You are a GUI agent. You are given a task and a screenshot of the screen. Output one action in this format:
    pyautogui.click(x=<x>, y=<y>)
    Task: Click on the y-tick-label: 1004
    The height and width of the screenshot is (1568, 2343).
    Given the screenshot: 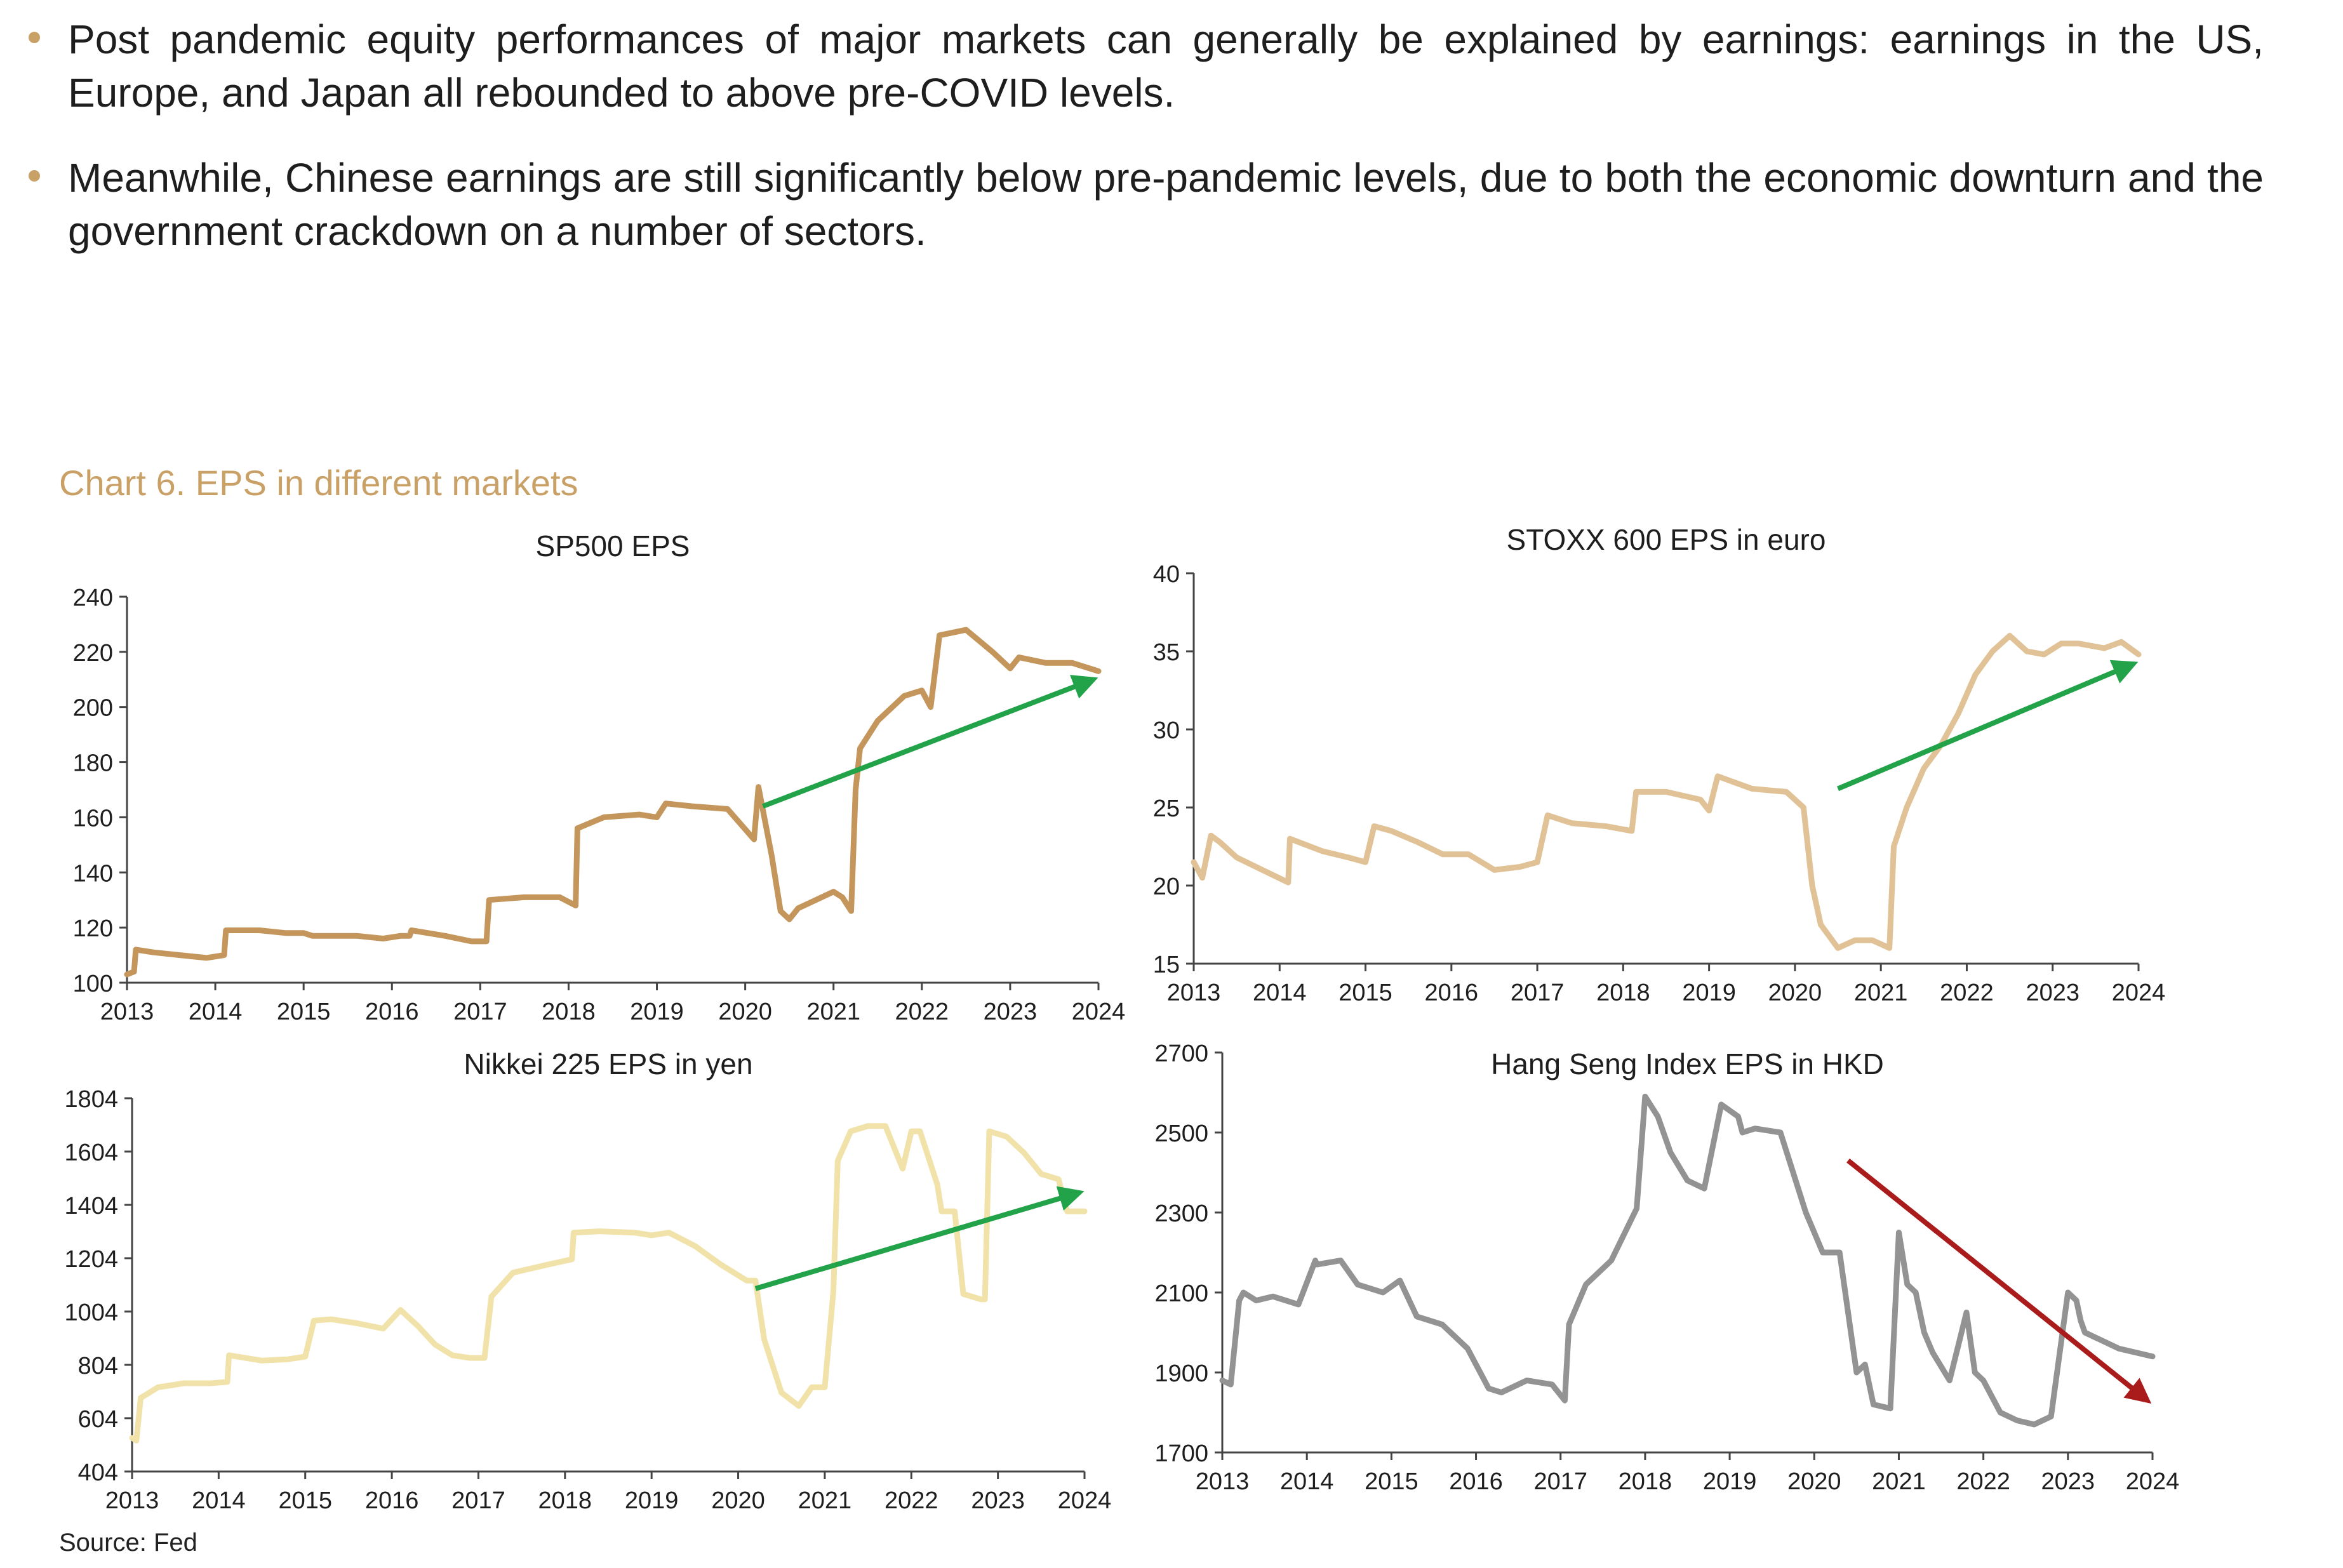 What is the action you would take?
    pyautogui.click(x=91, y=1313)
    